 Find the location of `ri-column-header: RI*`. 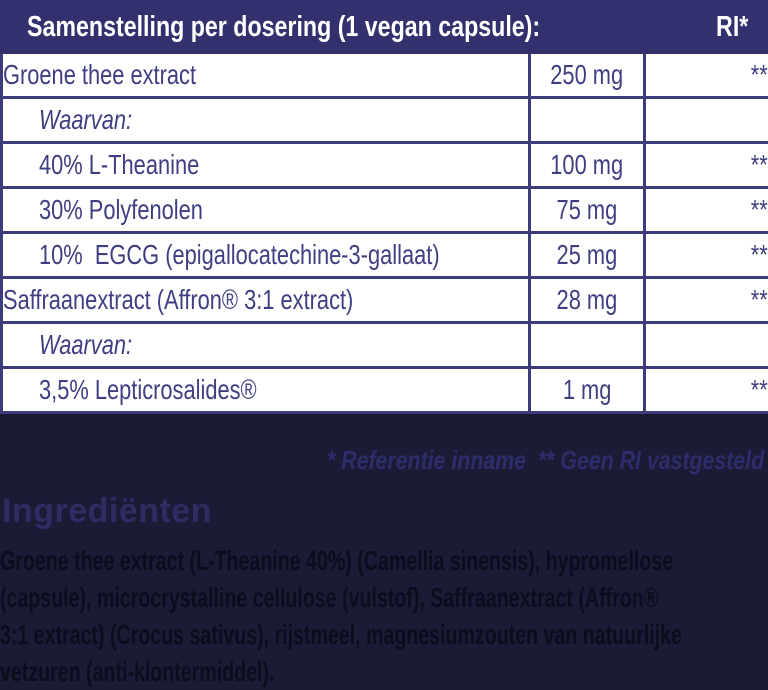

ri-column-header: RI* is located at coordinates (732, 27).